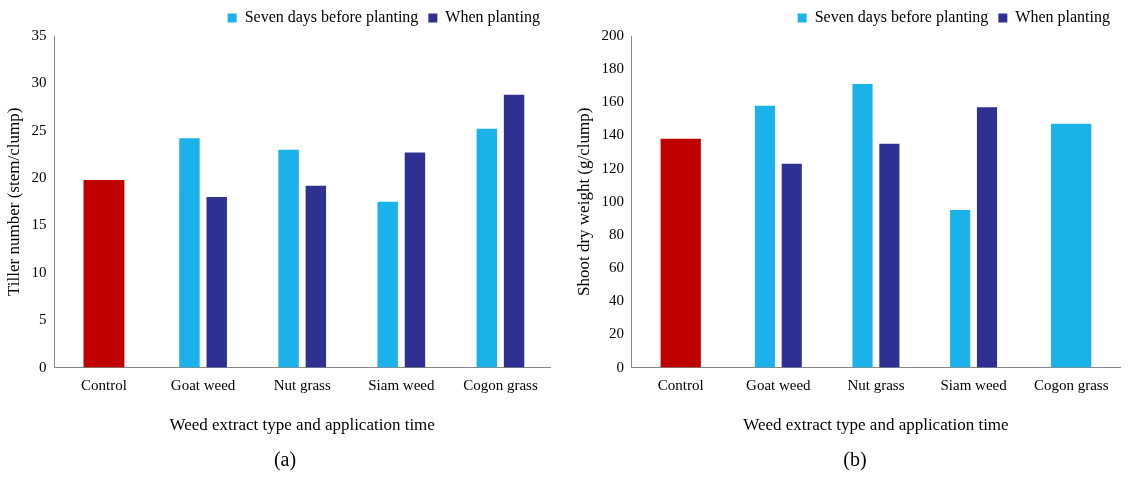 The image size is (1140, 490). Describe the element at coordinates (612, 200) in the screenshot. I see `y-tick-label: 100` at that location.